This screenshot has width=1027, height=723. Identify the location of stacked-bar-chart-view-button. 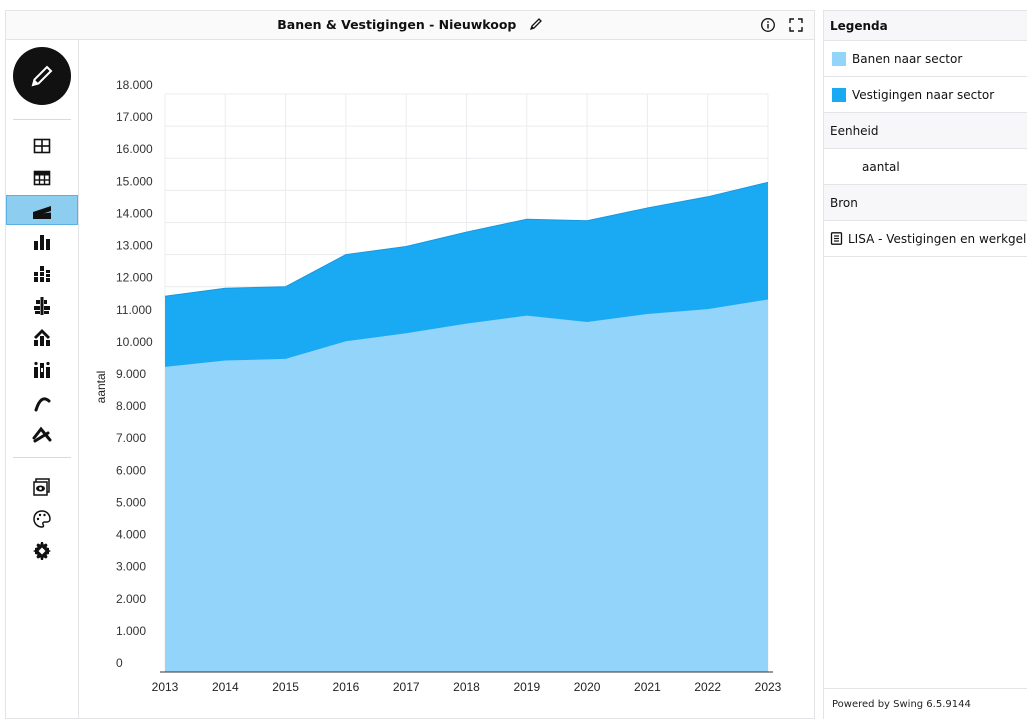
(42, 274).